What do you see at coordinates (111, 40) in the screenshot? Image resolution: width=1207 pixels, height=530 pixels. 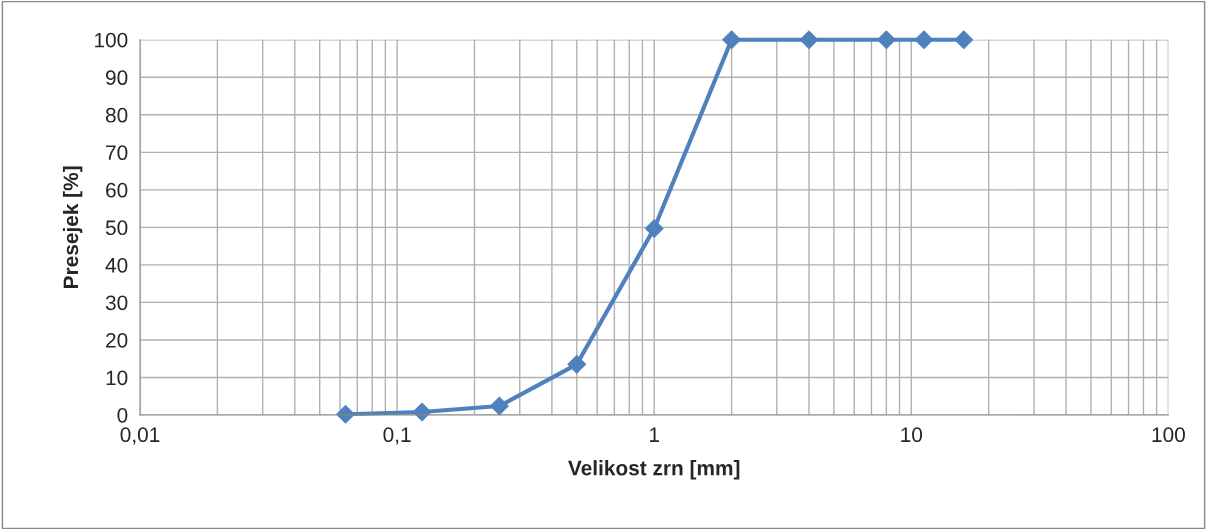 I see `y-tick-label: 100` at bounding box center [111, 40].